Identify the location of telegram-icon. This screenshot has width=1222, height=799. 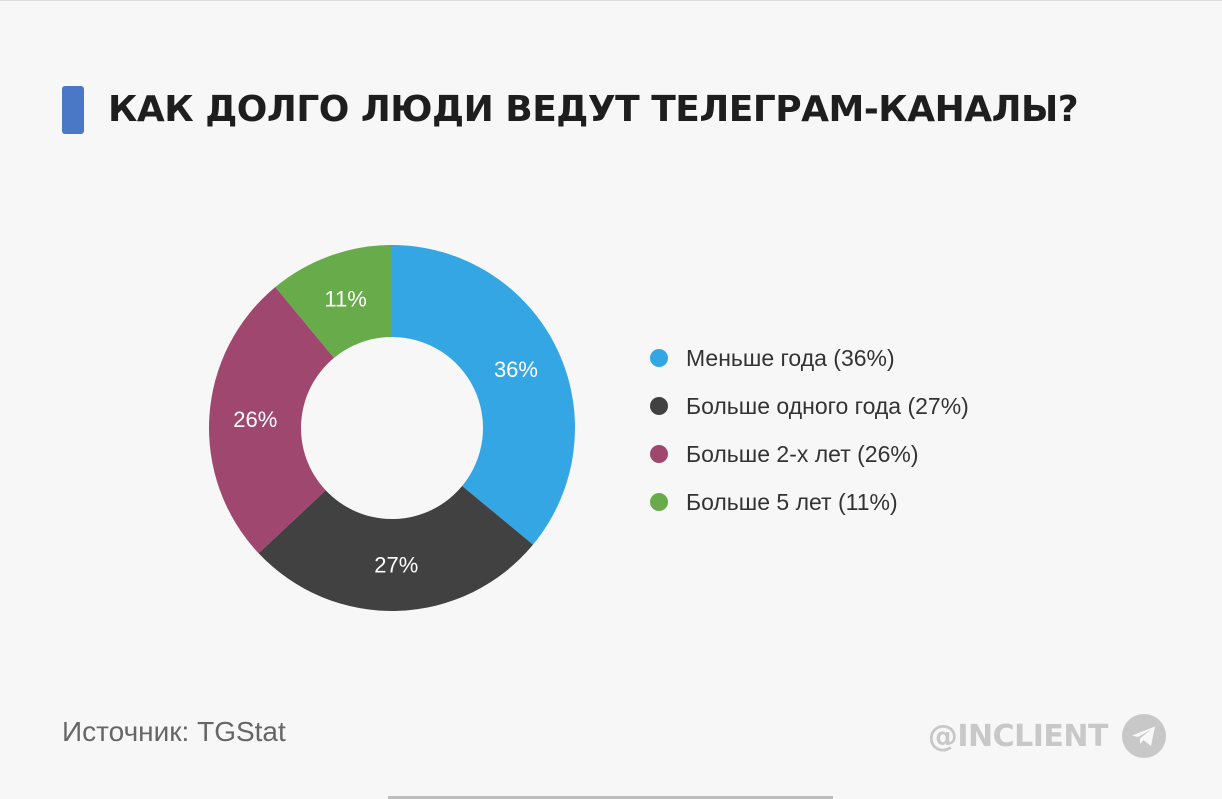
(1144, 736).